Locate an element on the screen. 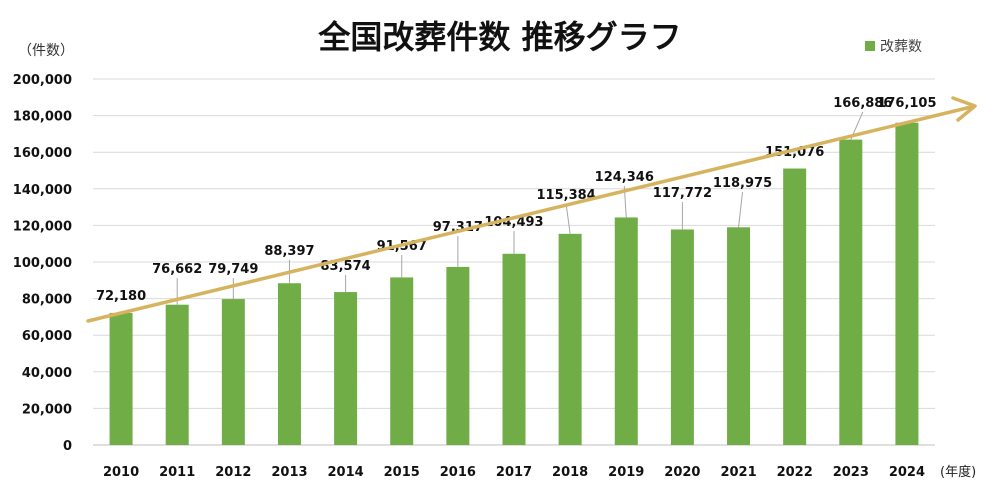 The height and width of the screenshot is (500, 1000). data-label: 72,180 is located at coordinates (121, 296).